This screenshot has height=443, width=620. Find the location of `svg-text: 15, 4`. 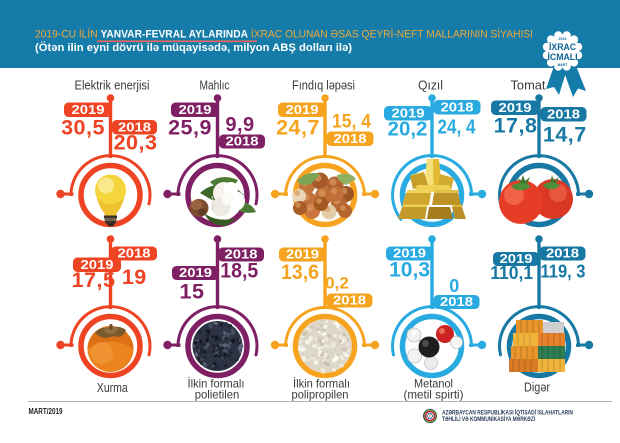

svg-text: 15, 4 is located at coordinates (351, 122).